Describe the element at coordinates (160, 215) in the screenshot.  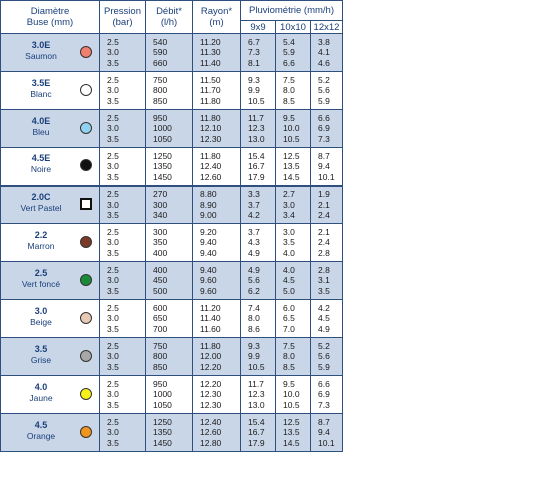
I see `value: 340` at that location.